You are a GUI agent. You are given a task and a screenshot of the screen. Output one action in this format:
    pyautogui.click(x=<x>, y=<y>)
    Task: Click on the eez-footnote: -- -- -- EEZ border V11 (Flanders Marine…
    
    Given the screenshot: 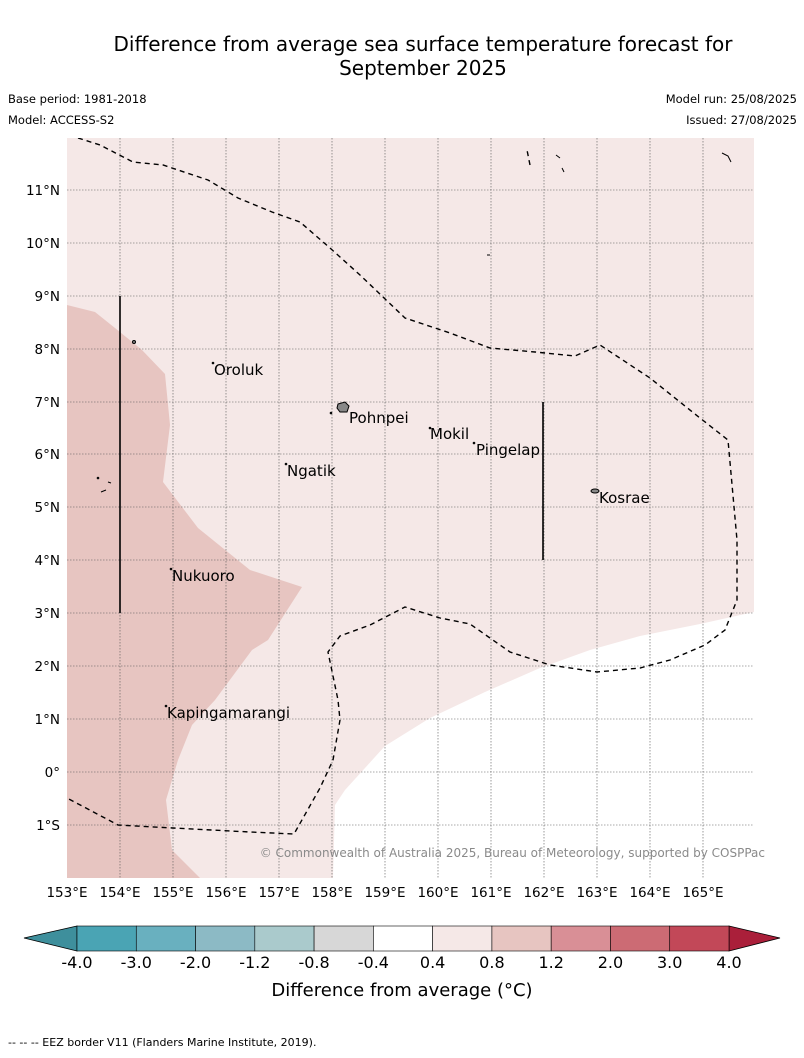 What is the action you would take?
    pyautogui.click(x=162, y=1042)
    